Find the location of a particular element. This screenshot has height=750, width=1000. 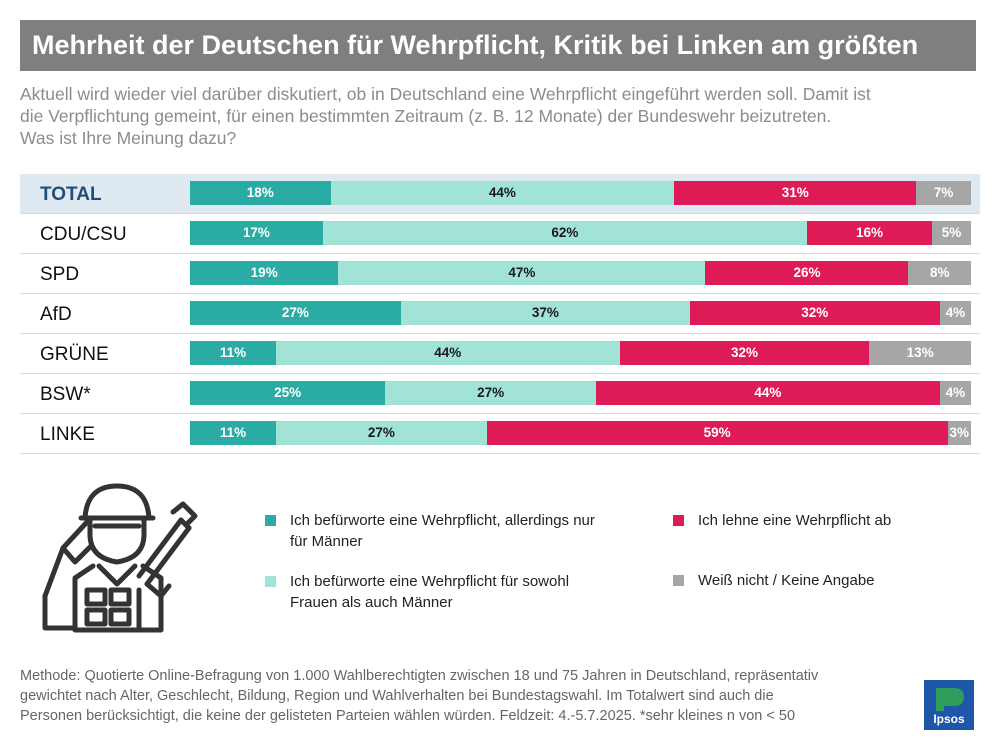

legend-swatch-unknown is located at coordinates (678, 580).